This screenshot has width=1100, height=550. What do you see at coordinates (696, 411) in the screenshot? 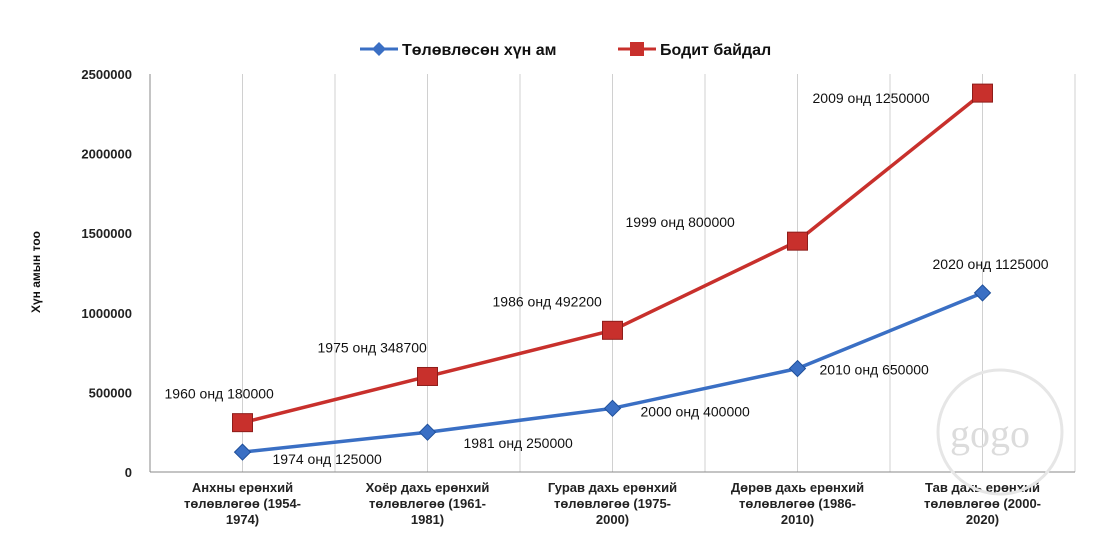
I see `data-label: 2000 онд 400000` at bounding box center [696, 411].